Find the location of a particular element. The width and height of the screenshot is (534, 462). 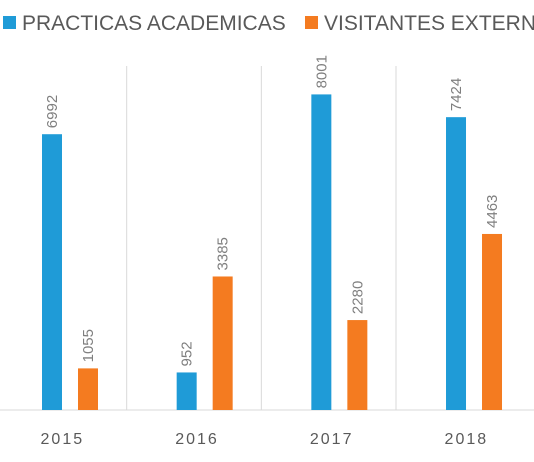

bar-practicas-2018 is located at coordinates (456, 264).